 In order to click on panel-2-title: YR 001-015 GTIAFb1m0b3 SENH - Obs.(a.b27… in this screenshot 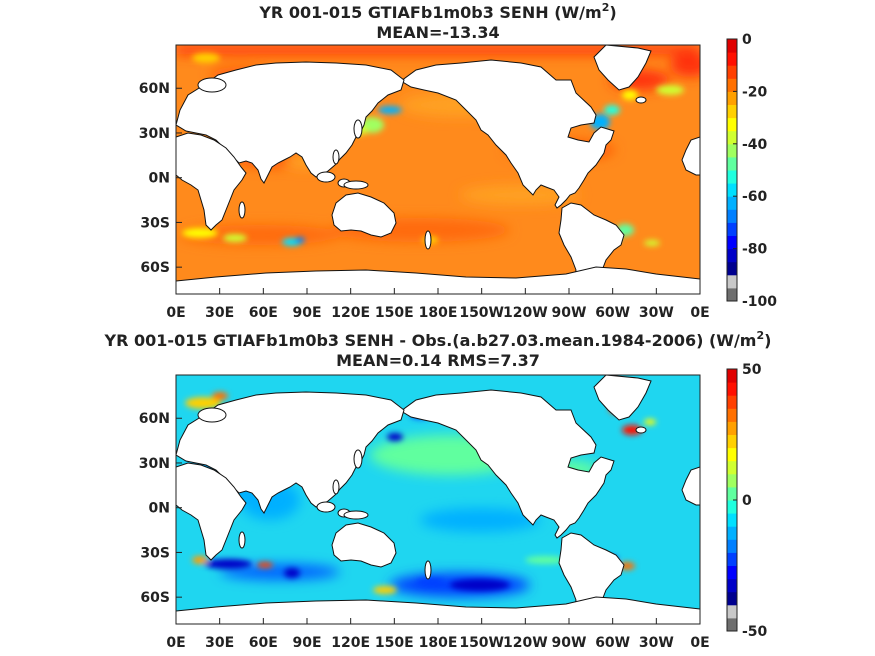, I will do `click(438, 339)`.